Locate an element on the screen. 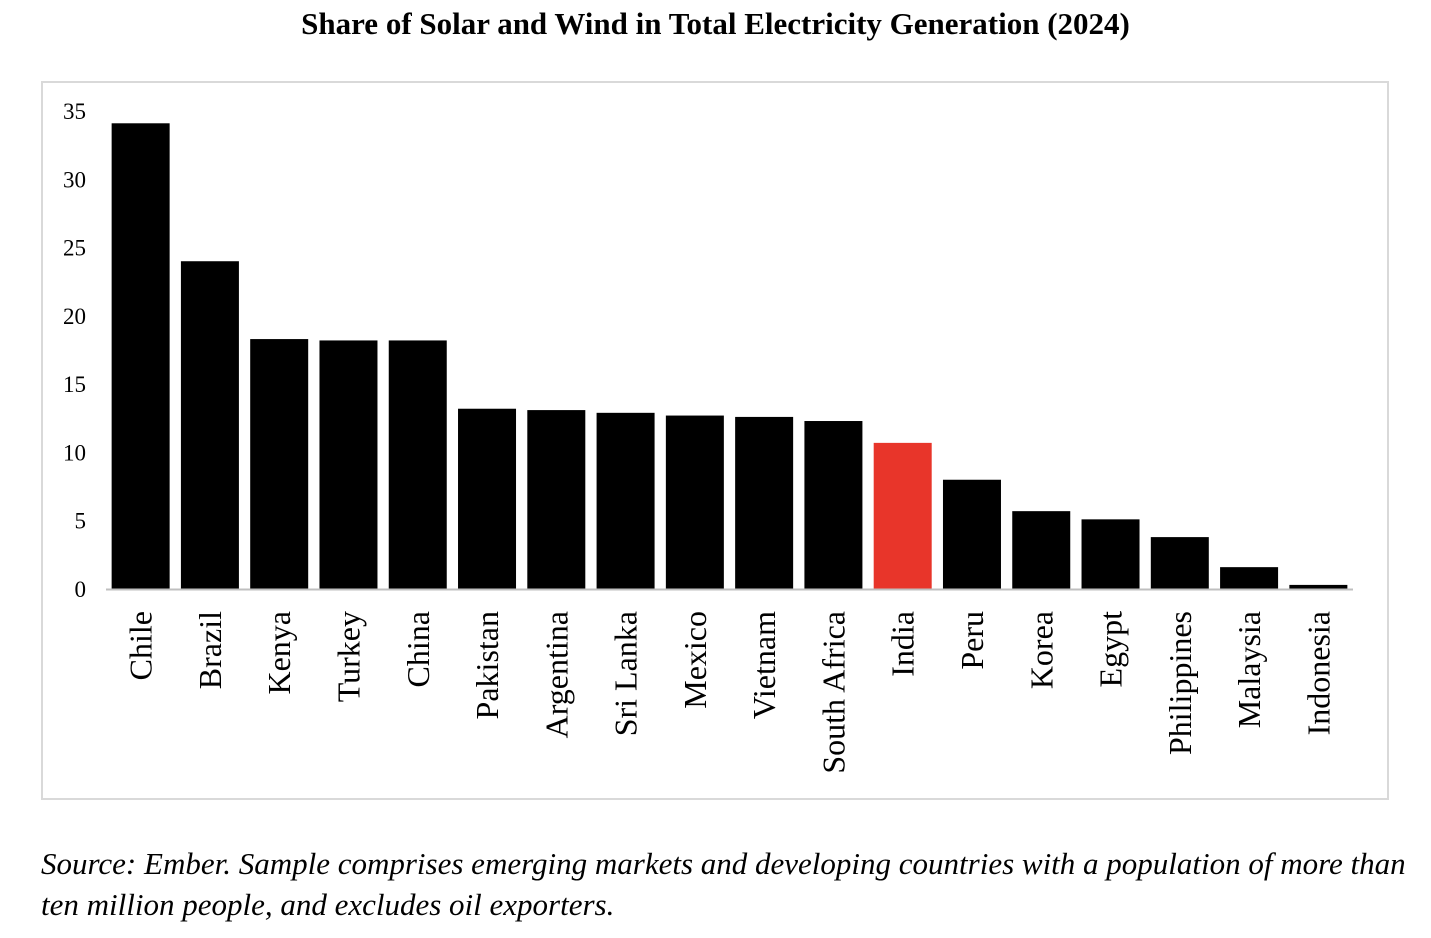 The width and height of the screenshot is (1431, 938). bar-vietnam is located at coordinates (764, 502).